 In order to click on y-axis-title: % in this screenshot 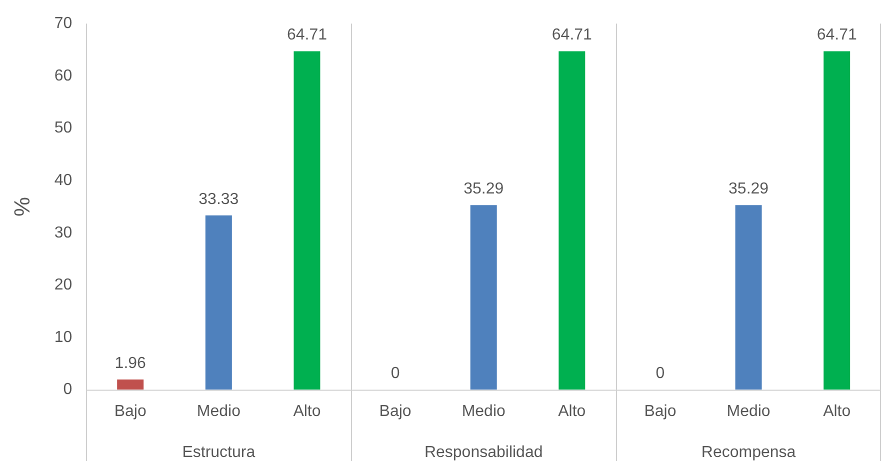, I will do `click(21, 206)`.